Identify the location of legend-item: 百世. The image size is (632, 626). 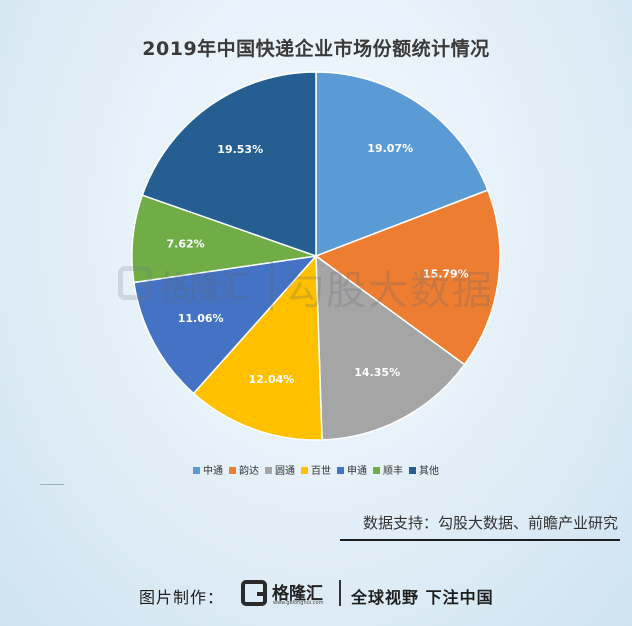
(316, 469).